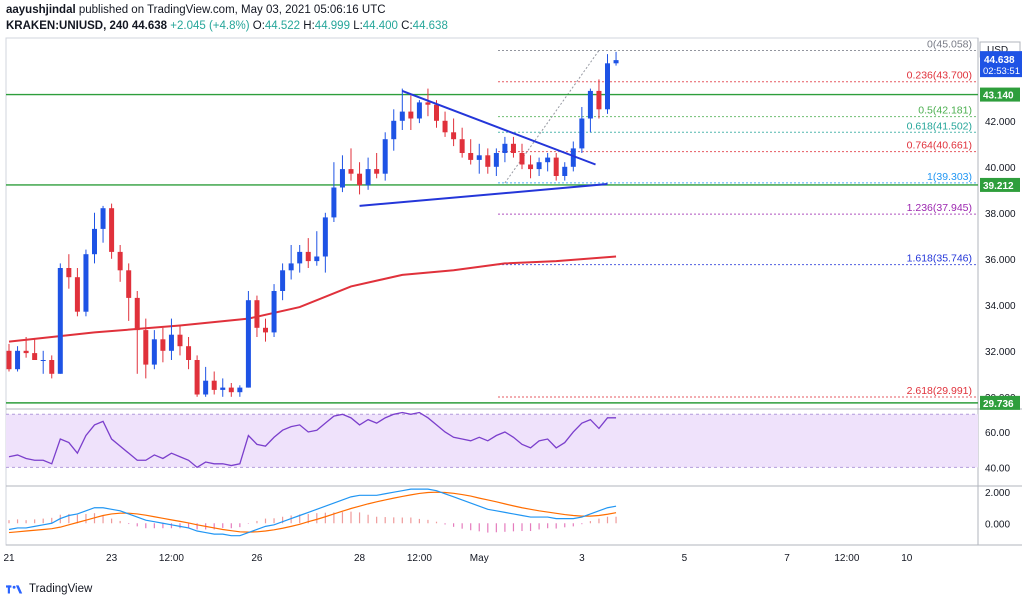  I want to click on support-price-label: 39.212, so click(998, 186).